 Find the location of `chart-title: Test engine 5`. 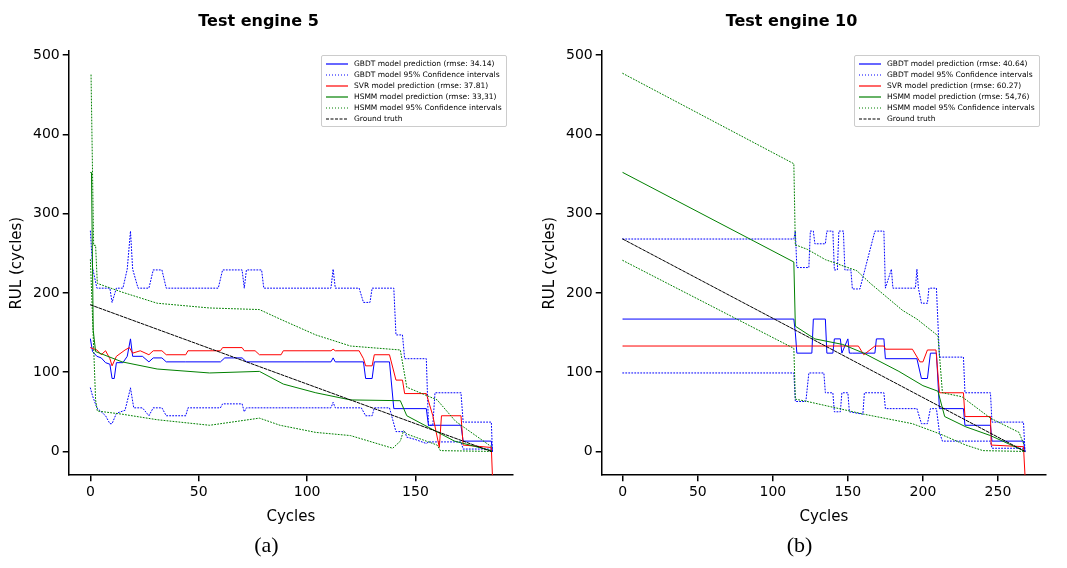

chart-title: Test engine 5 is located at coordinates (258, 20).